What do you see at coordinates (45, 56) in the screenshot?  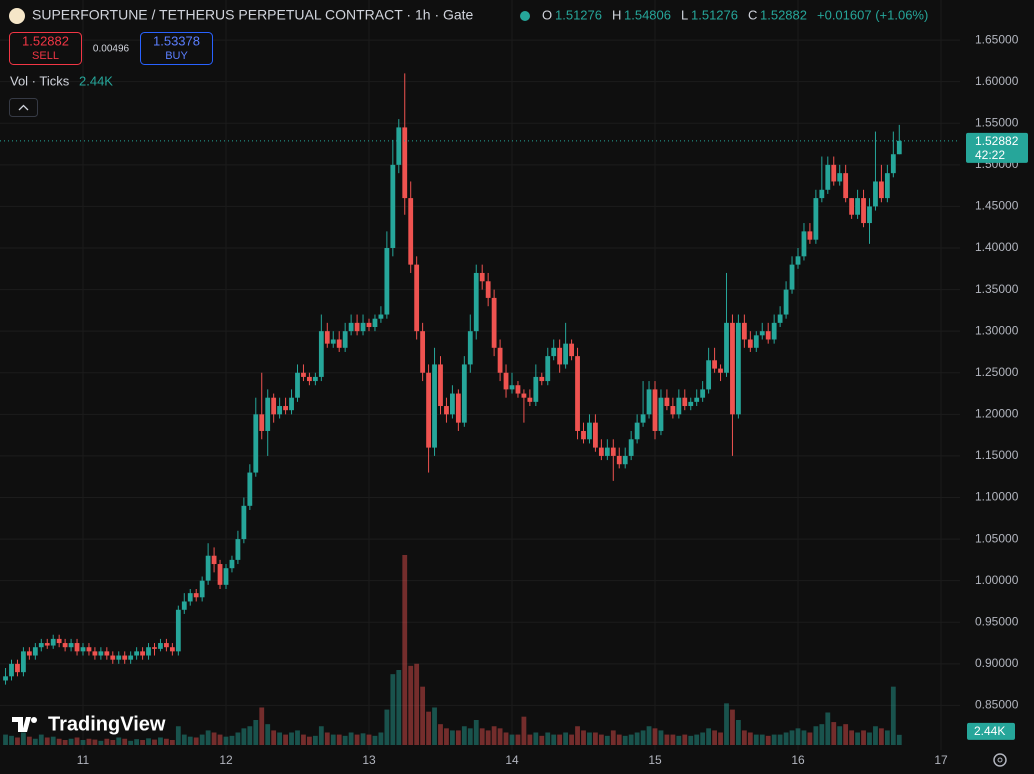 I see `sell-label: SELL` at bounding box center [45, 56].